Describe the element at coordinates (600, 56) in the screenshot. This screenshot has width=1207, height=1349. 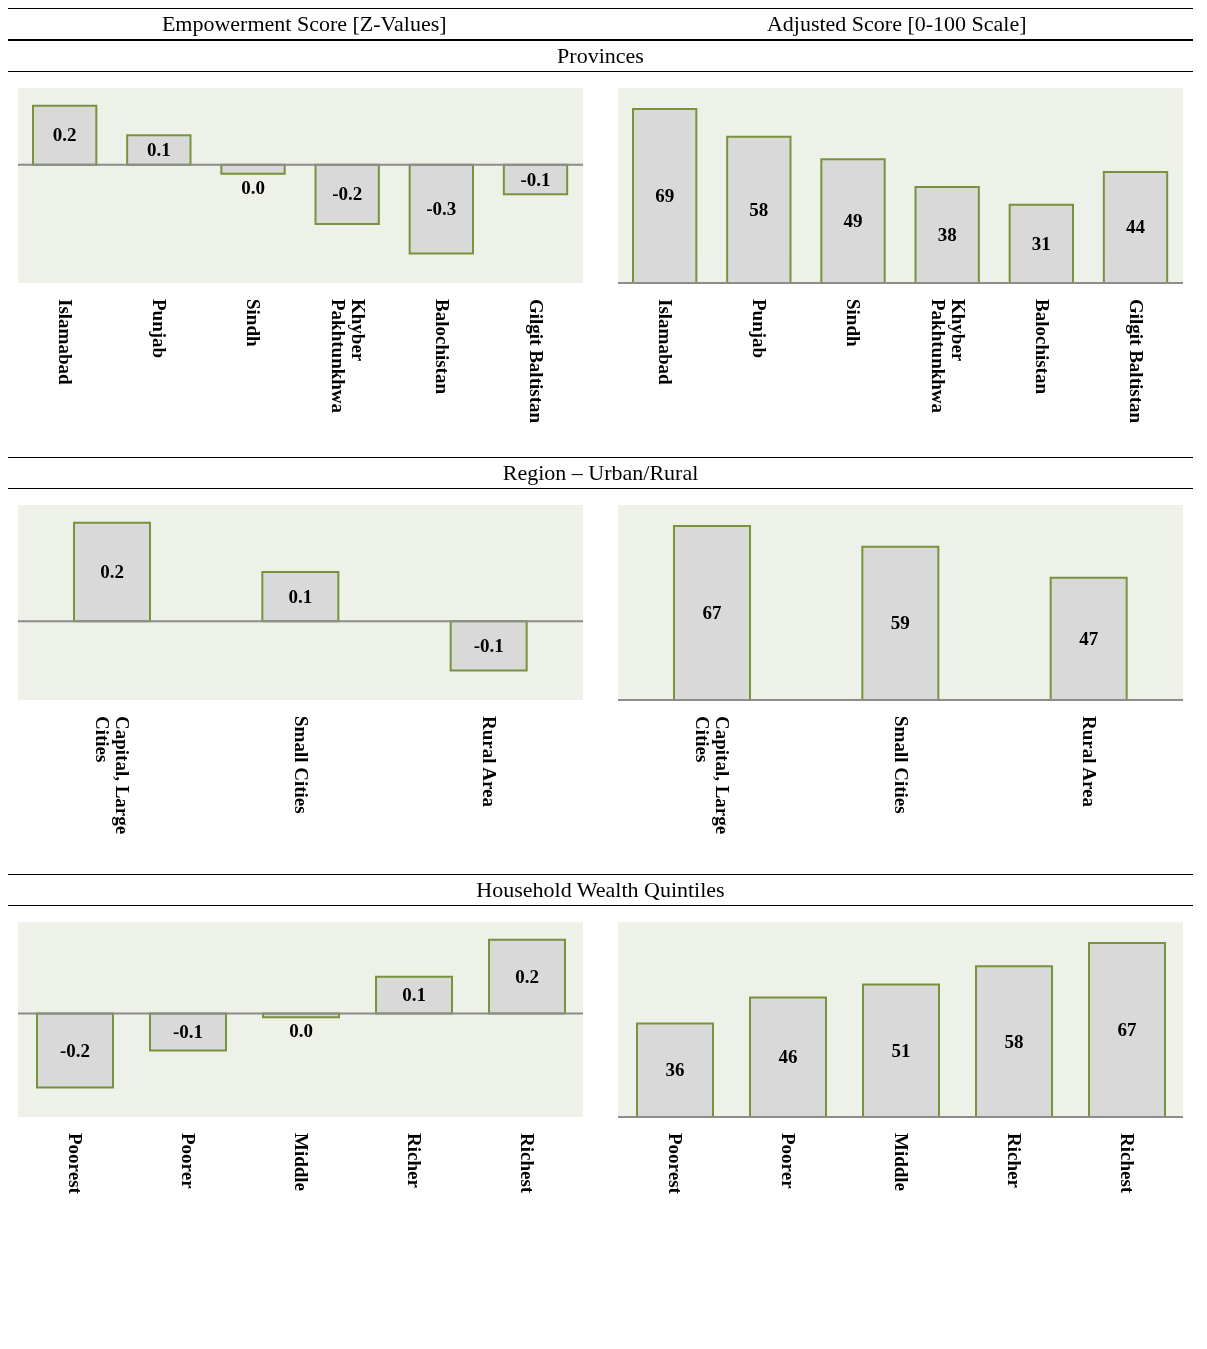
I see `chart-subtitle: Provinces` at that location.